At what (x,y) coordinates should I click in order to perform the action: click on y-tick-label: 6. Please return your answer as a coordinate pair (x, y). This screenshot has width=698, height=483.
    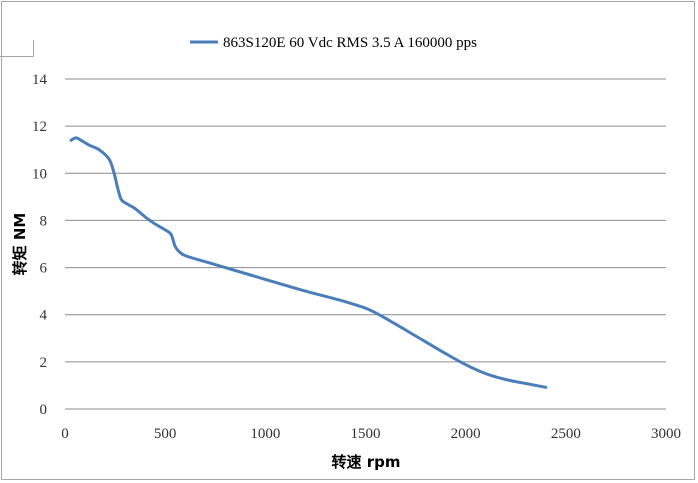
    Looking at the image, I should click on (44, 269).